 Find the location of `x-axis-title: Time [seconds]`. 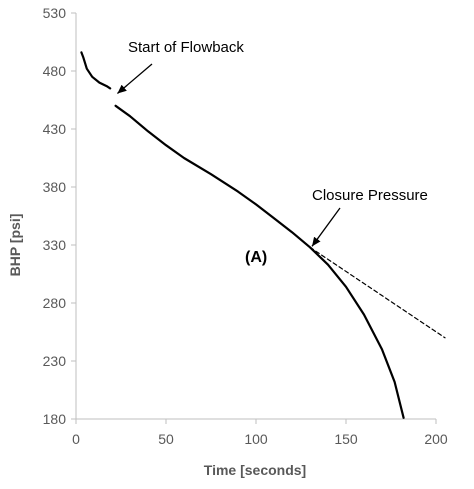

x-axis-title: Time [seconds] is located at coordinates (255, 470).